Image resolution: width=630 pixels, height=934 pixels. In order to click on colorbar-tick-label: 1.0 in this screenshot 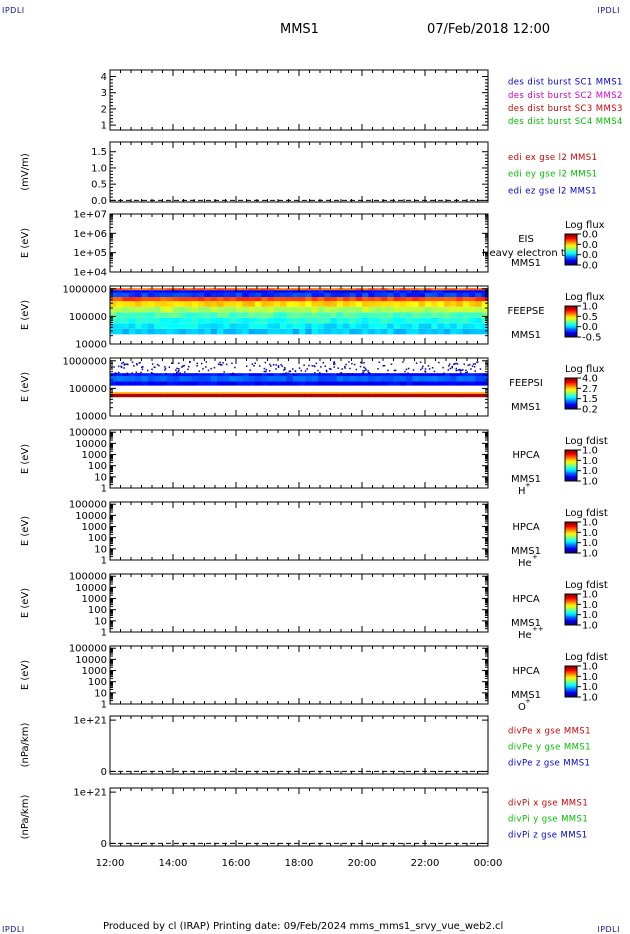, I will do `click(590, 554)`.